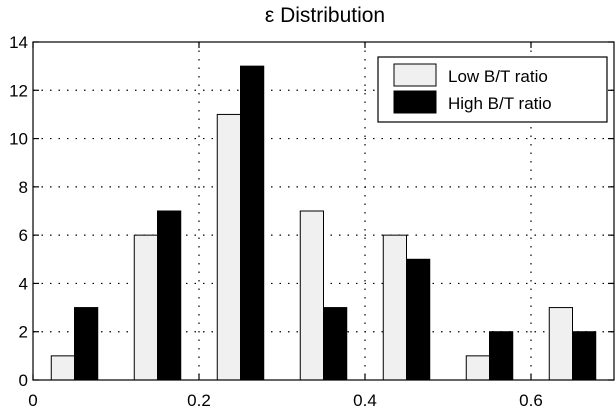 Image resolution: width=616 pixels, height=410 pixels. I want to click on legend-label-low: Low B/T ratio, so click(498, 76).